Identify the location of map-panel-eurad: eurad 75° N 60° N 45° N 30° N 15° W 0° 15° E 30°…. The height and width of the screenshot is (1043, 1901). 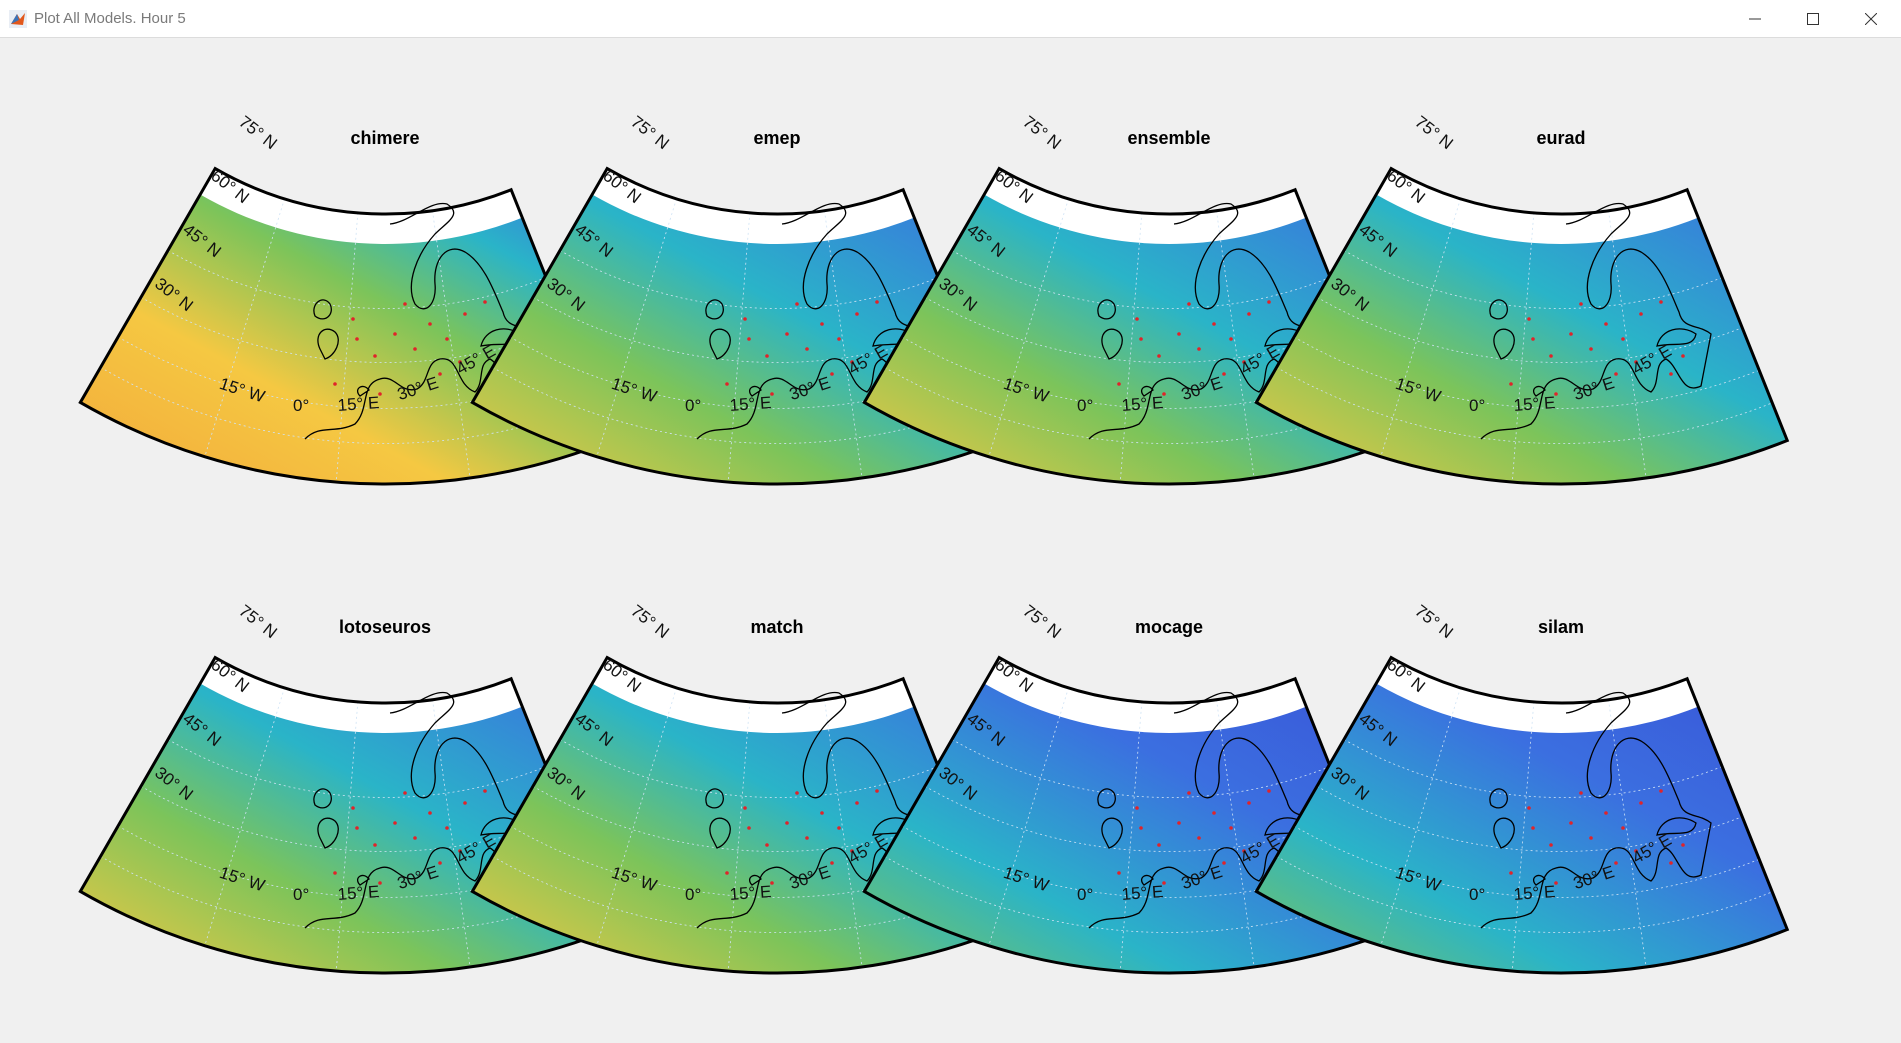
(1522, 333).